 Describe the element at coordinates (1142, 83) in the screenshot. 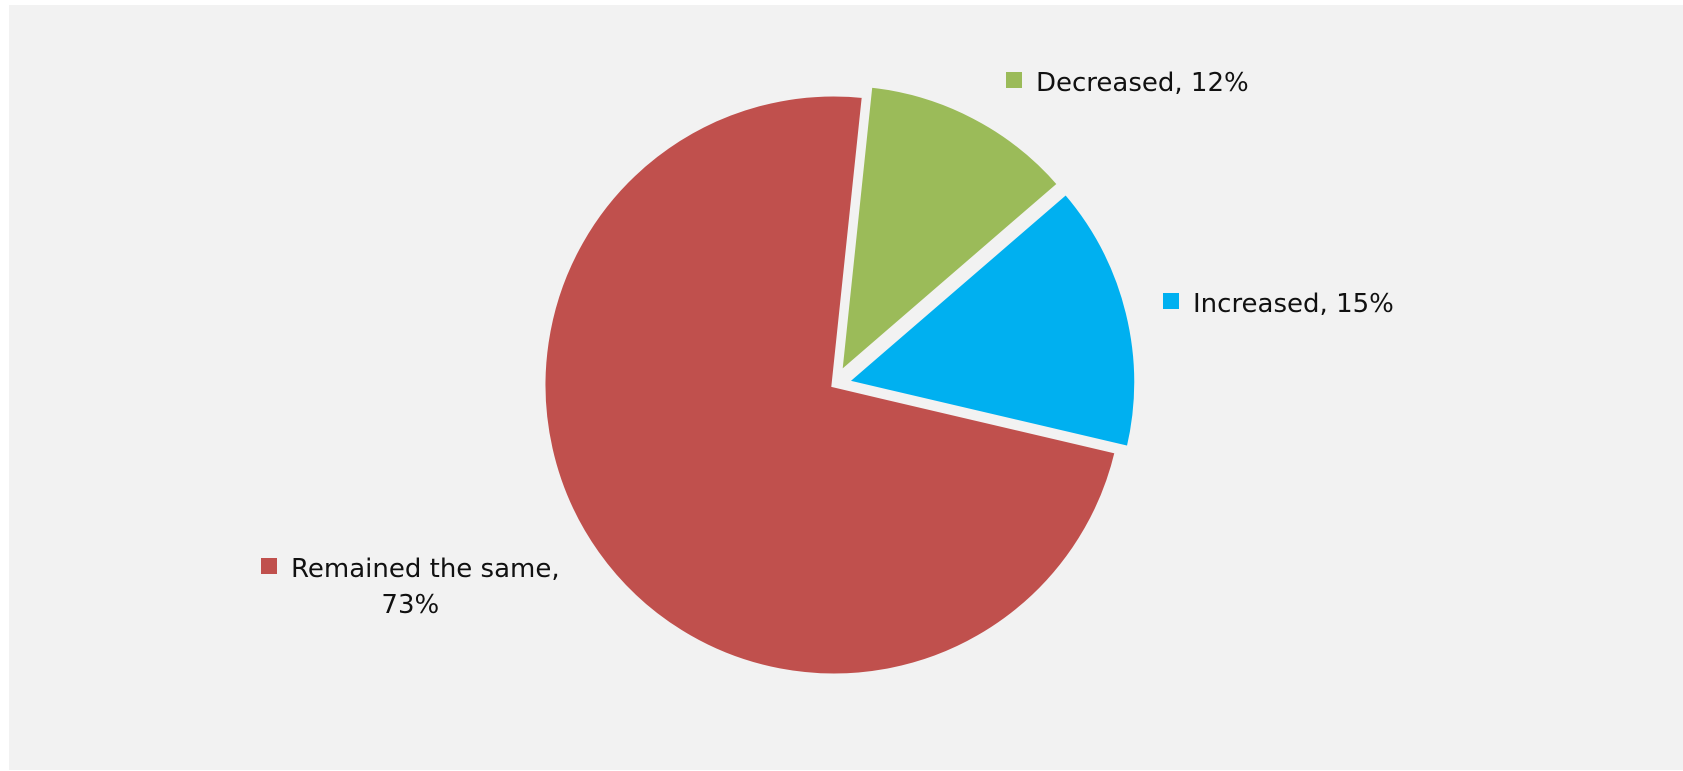

I see `data-label-text-decreased: Decreased, 12%` at that location.